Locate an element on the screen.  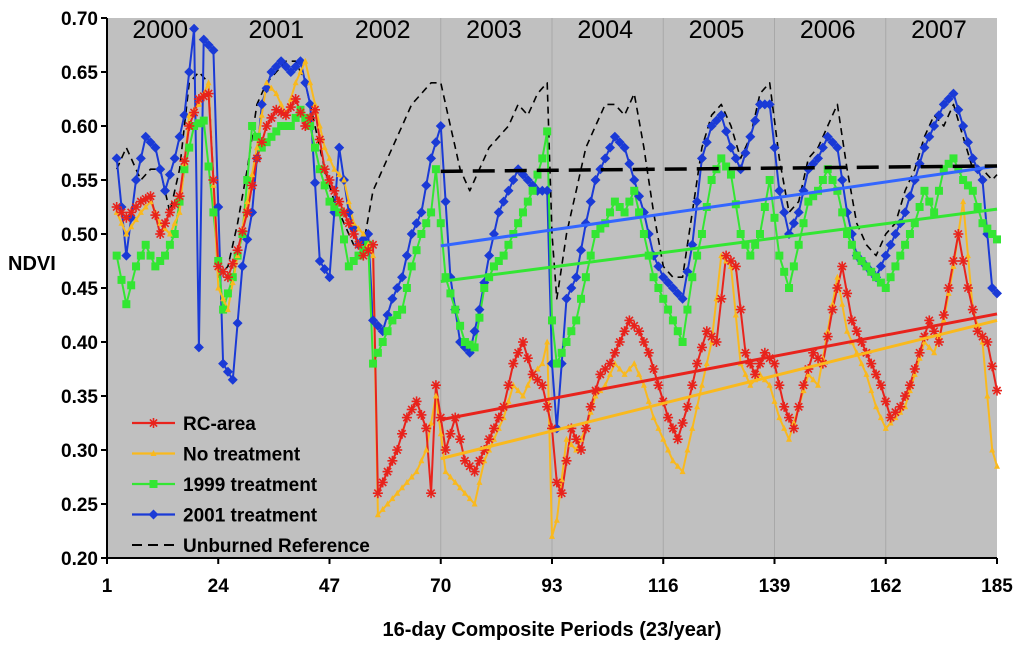
legend-entry-rc-area: RC-area is located at coordinates (194, 424).